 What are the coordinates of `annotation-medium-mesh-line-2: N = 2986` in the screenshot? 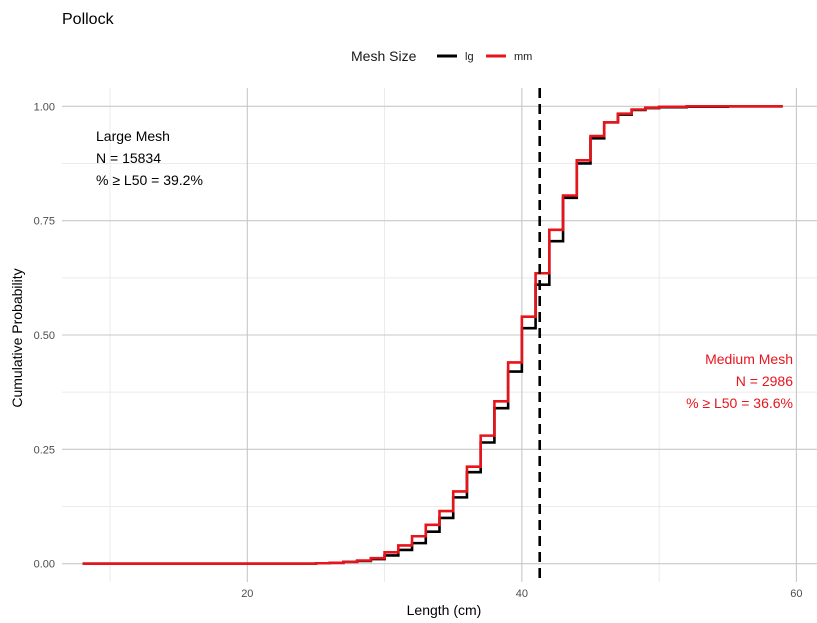 It's located at (764, 381).